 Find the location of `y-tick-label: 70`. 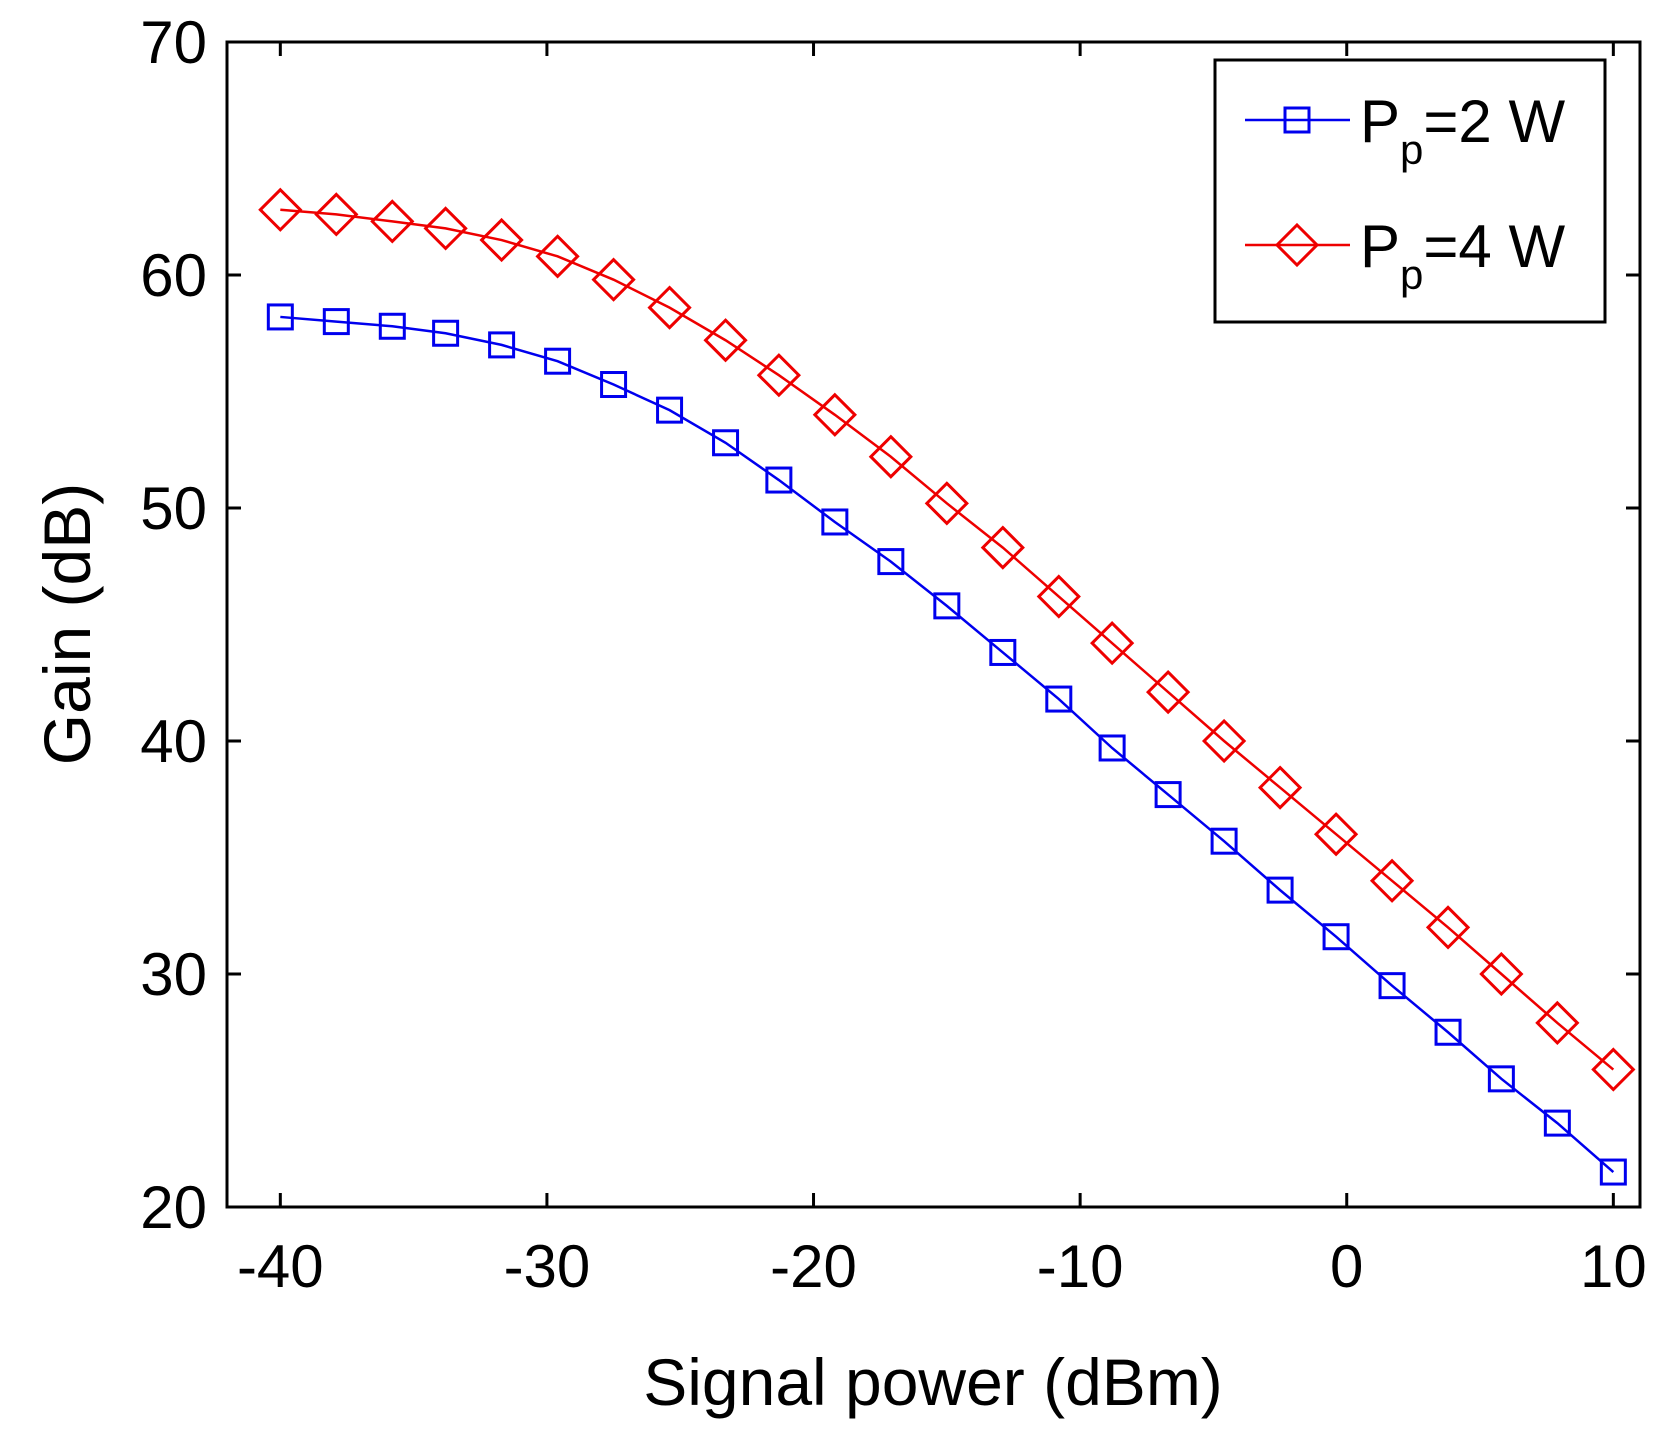

y-tick-label: 70 is located at coordinates (173, 42).